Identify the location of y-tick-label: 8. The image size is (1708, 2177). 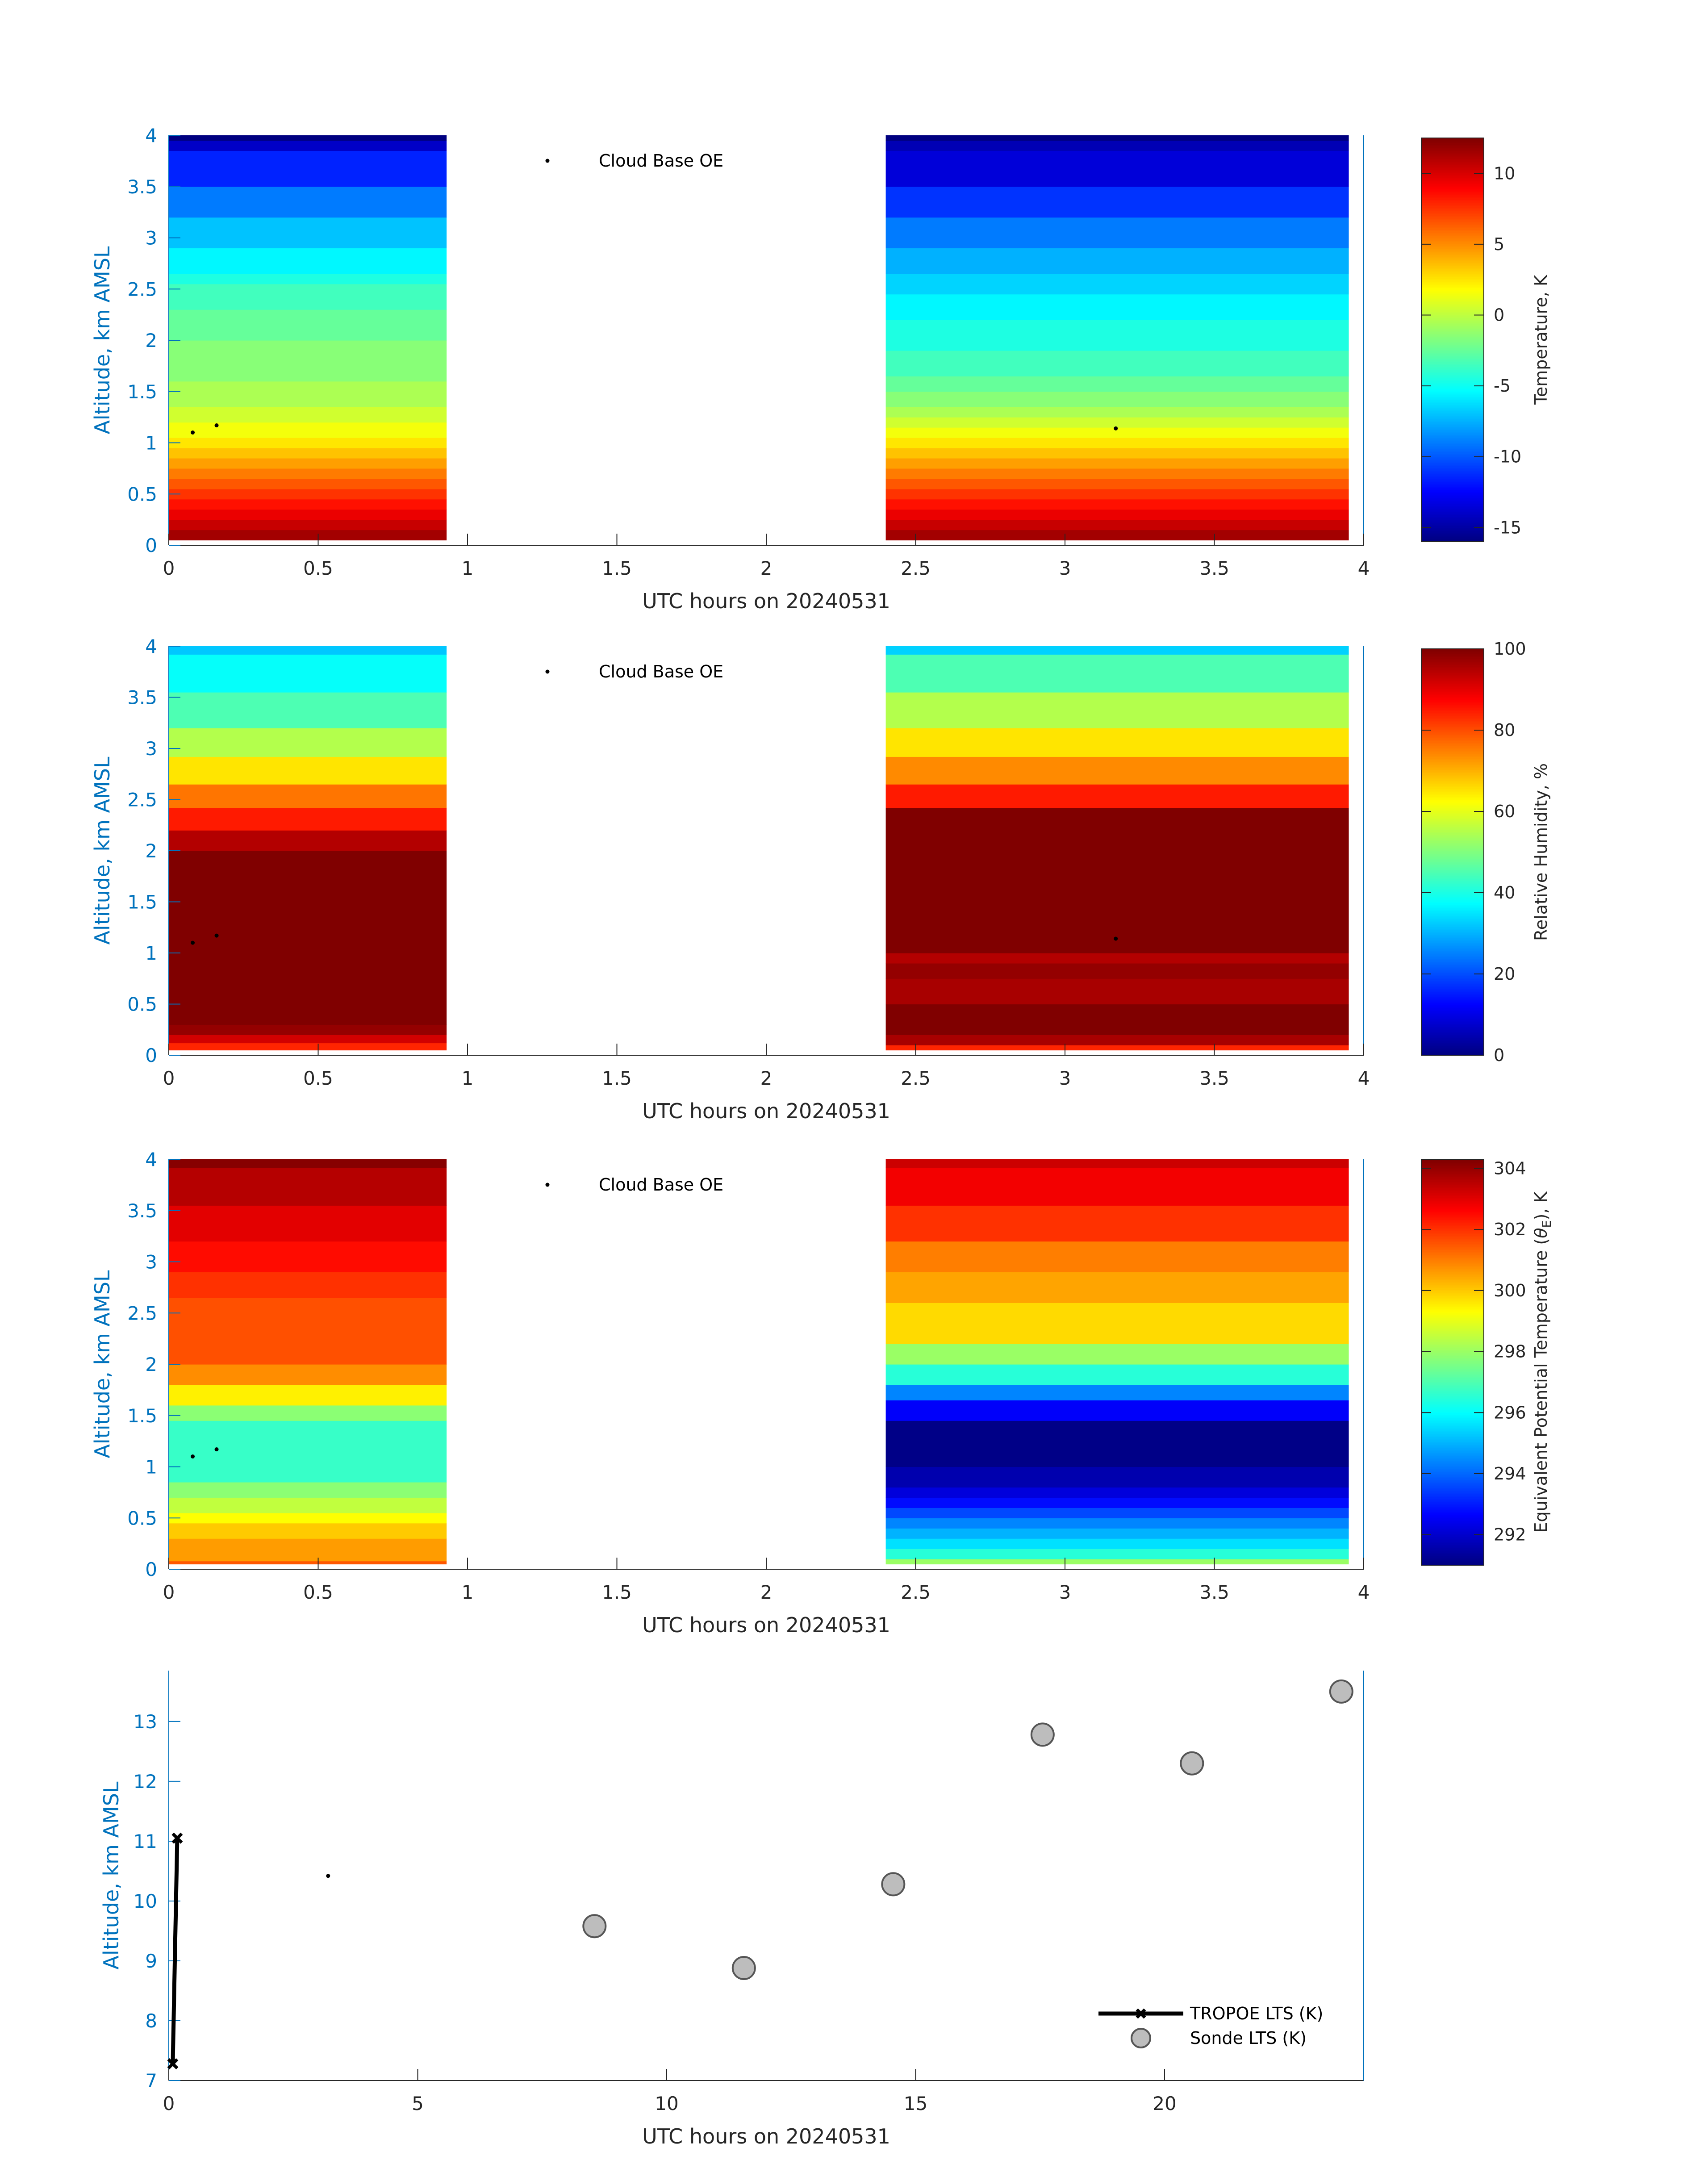
(151, 2021).